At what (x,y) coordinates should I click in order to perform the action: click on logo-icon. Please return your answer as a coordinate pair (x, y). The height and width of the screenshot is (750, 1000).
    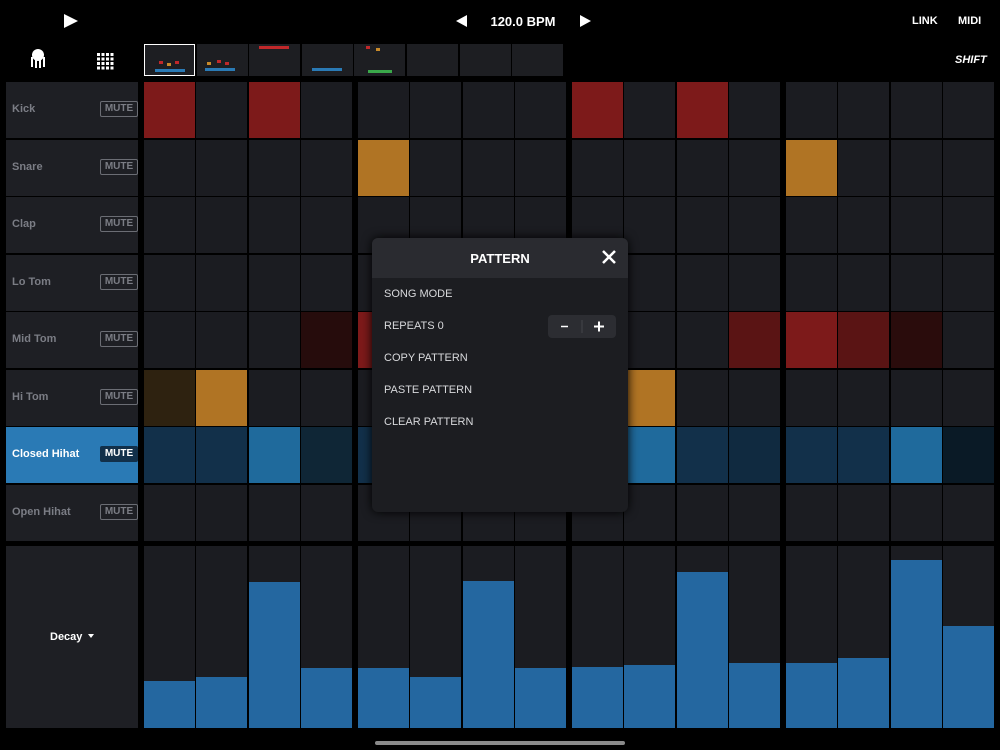
    Looking at the image, I should click on (38, 58).